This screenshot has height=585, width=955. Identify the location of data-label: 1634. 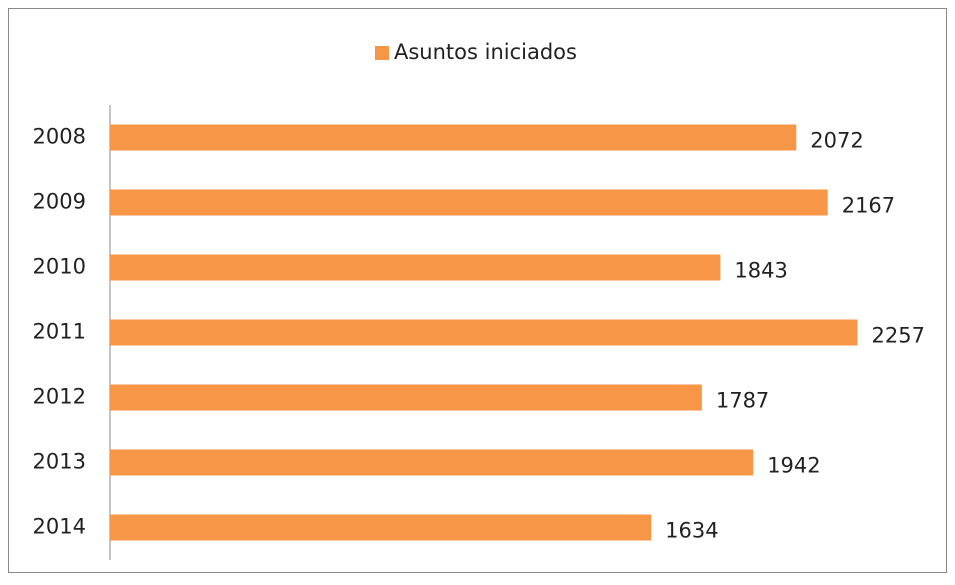
(691, 531).